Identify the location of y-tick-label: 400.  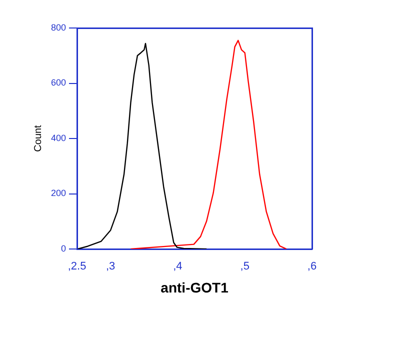
(58, 137).